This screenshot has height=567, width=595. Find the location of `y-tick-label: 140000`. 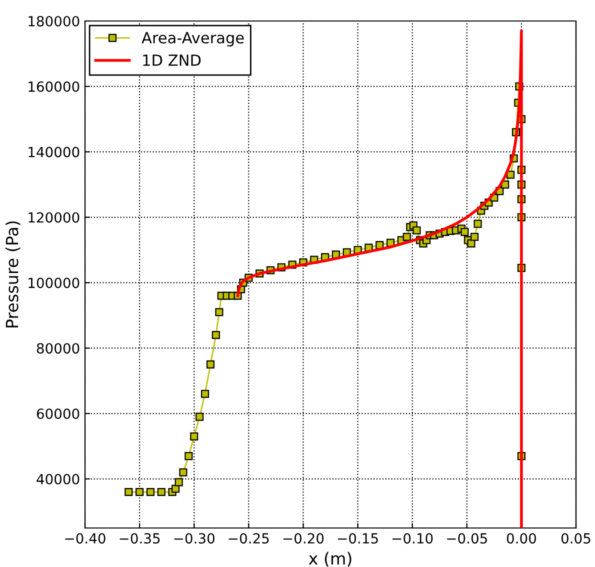

y-tick-label: 140000 is located at coordinates (54, 152).